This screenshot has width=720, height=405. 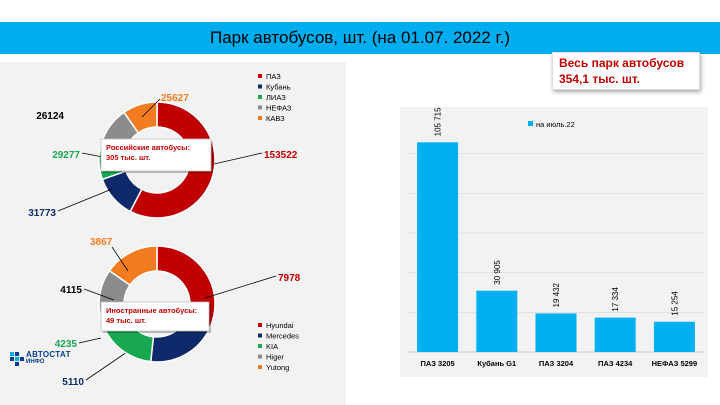 What do you see at coordinates (289, 278) in the screenshot?
I see `pie2-value-label-0: 7978` at bounding box center [289, 278].